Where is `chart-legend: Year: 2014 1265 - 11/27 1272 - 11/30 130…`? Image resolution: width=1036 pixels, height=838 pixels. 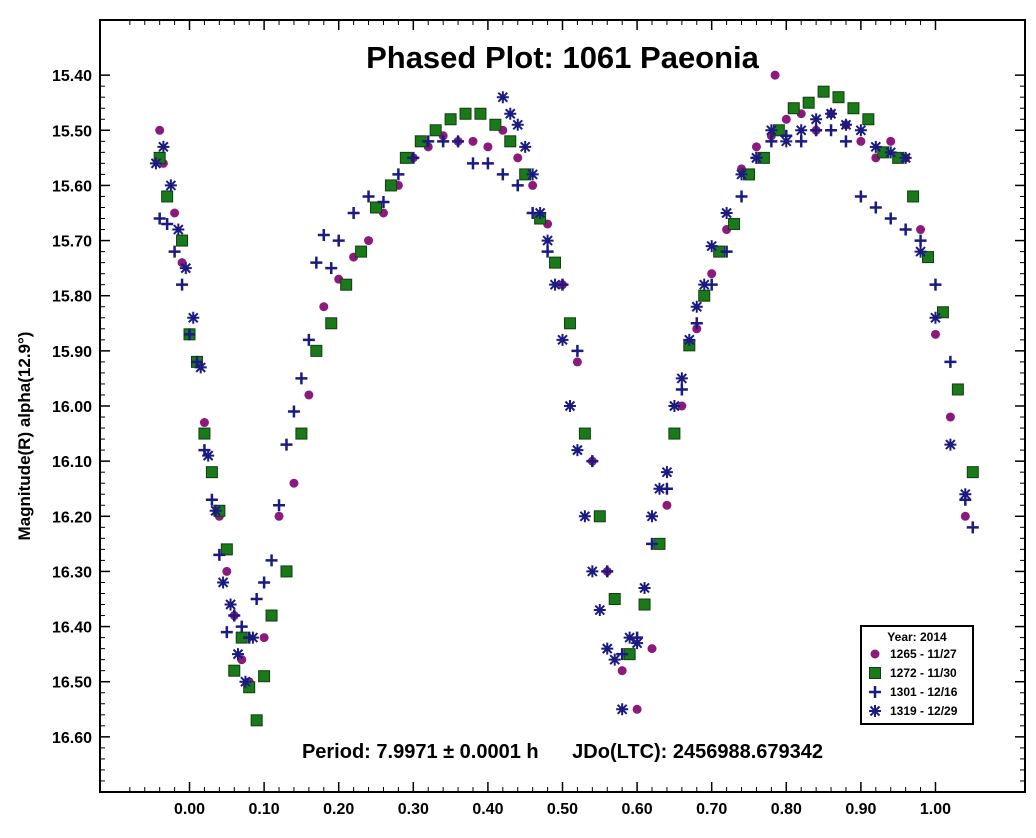 chart-legend: Year: 2014 1265 - 11/27 1272 - 11/30 130… is located at coordinates (917, 675).